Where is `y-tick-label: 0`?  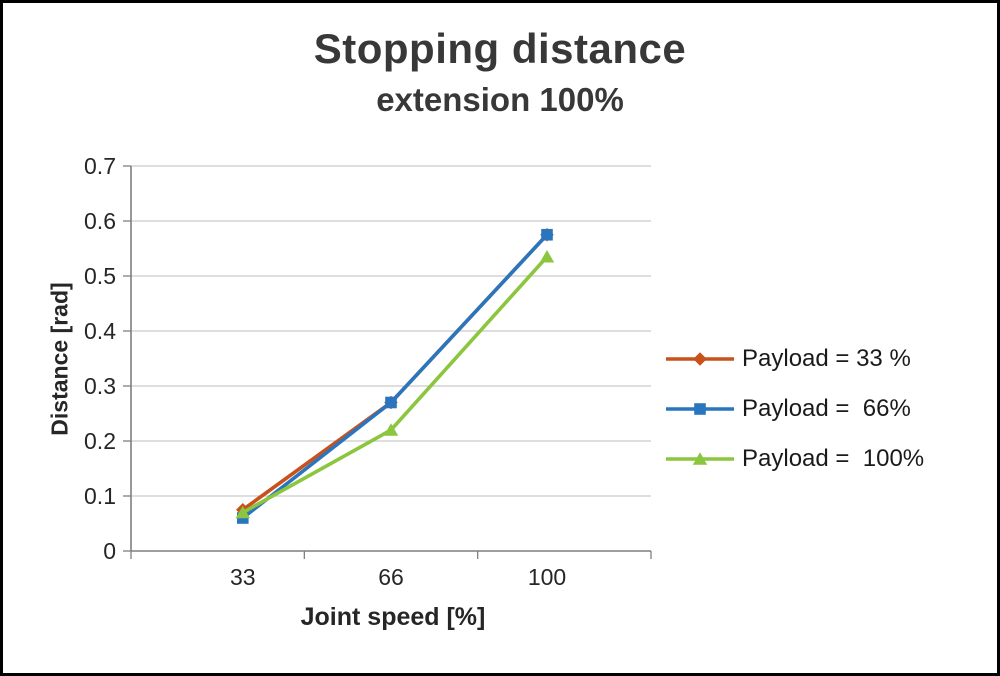
y-tick-label: 0 is located at coordinates (109, 551).